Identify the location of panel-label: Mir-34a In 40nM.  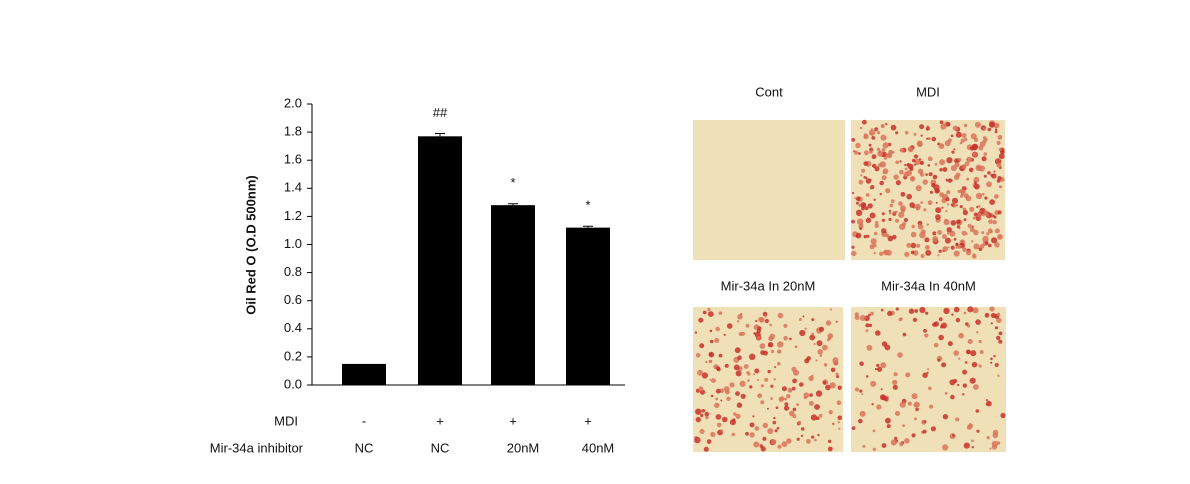
(928, 285).